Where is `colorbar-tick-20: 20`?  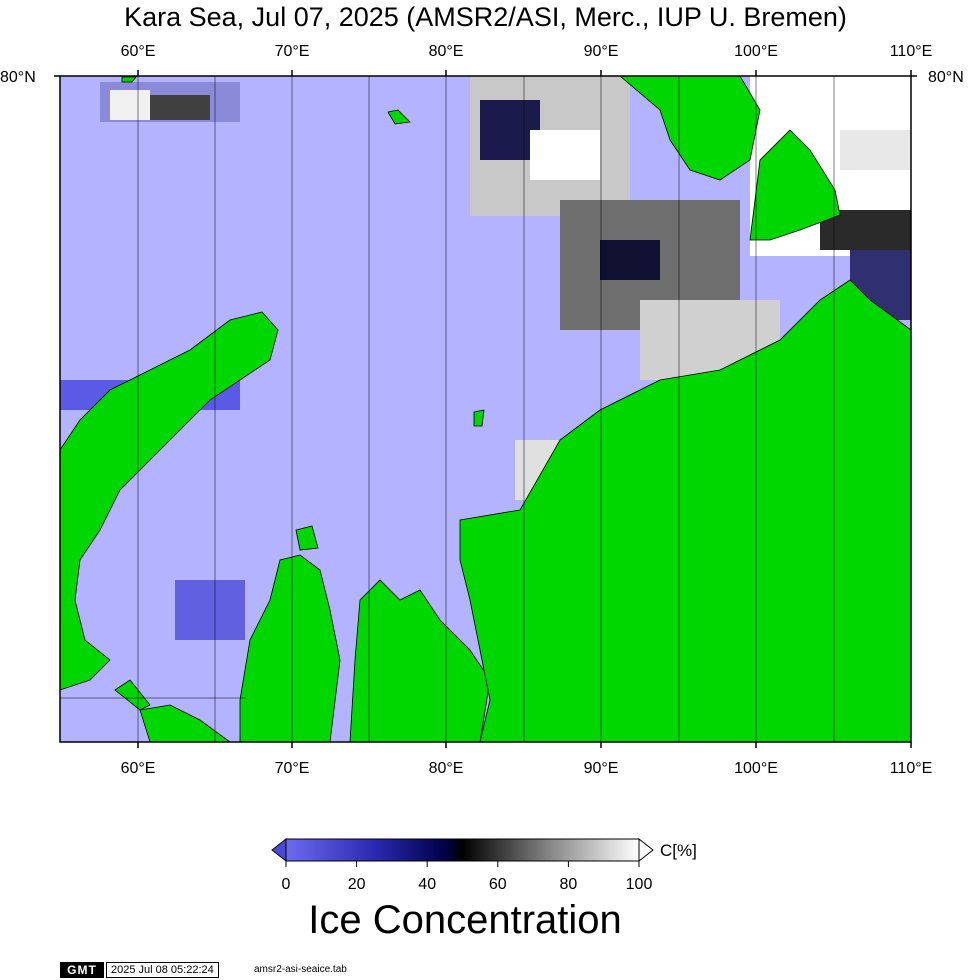
colorbar-tick-20: 20 is located at coordinates (356, 884).